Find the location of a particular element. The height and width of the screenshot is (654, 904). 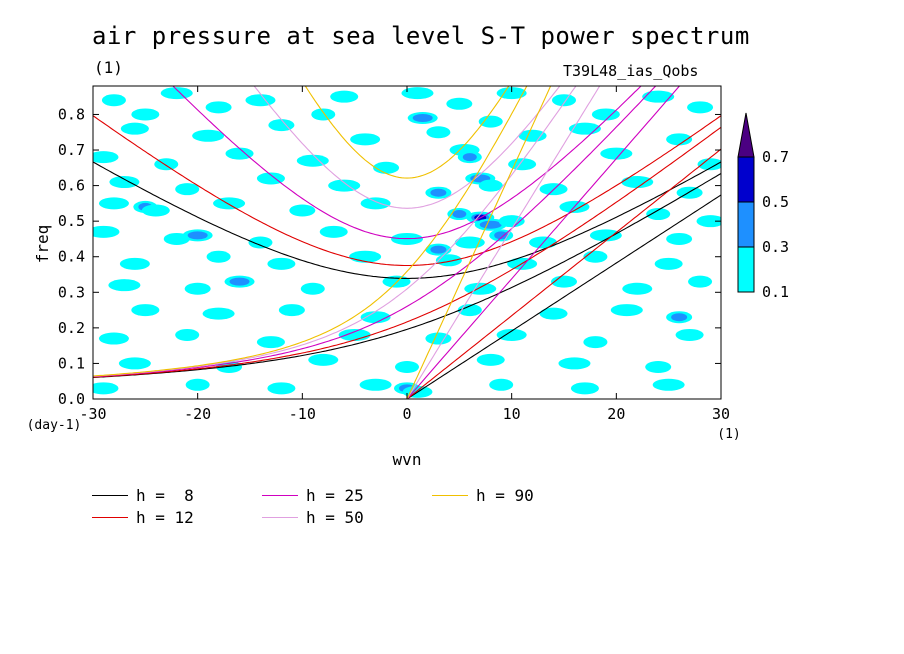

colorbar-extension is located at coordinates (746, 135).